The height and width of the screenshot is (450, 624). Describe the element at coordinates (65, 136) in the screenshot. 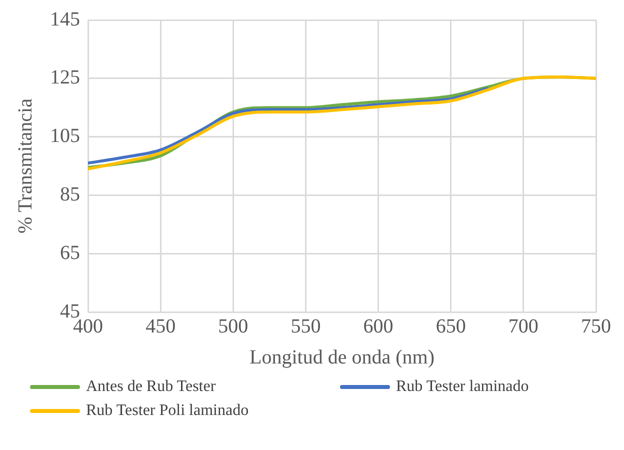

I see `y-tick-label: 105` at that location.